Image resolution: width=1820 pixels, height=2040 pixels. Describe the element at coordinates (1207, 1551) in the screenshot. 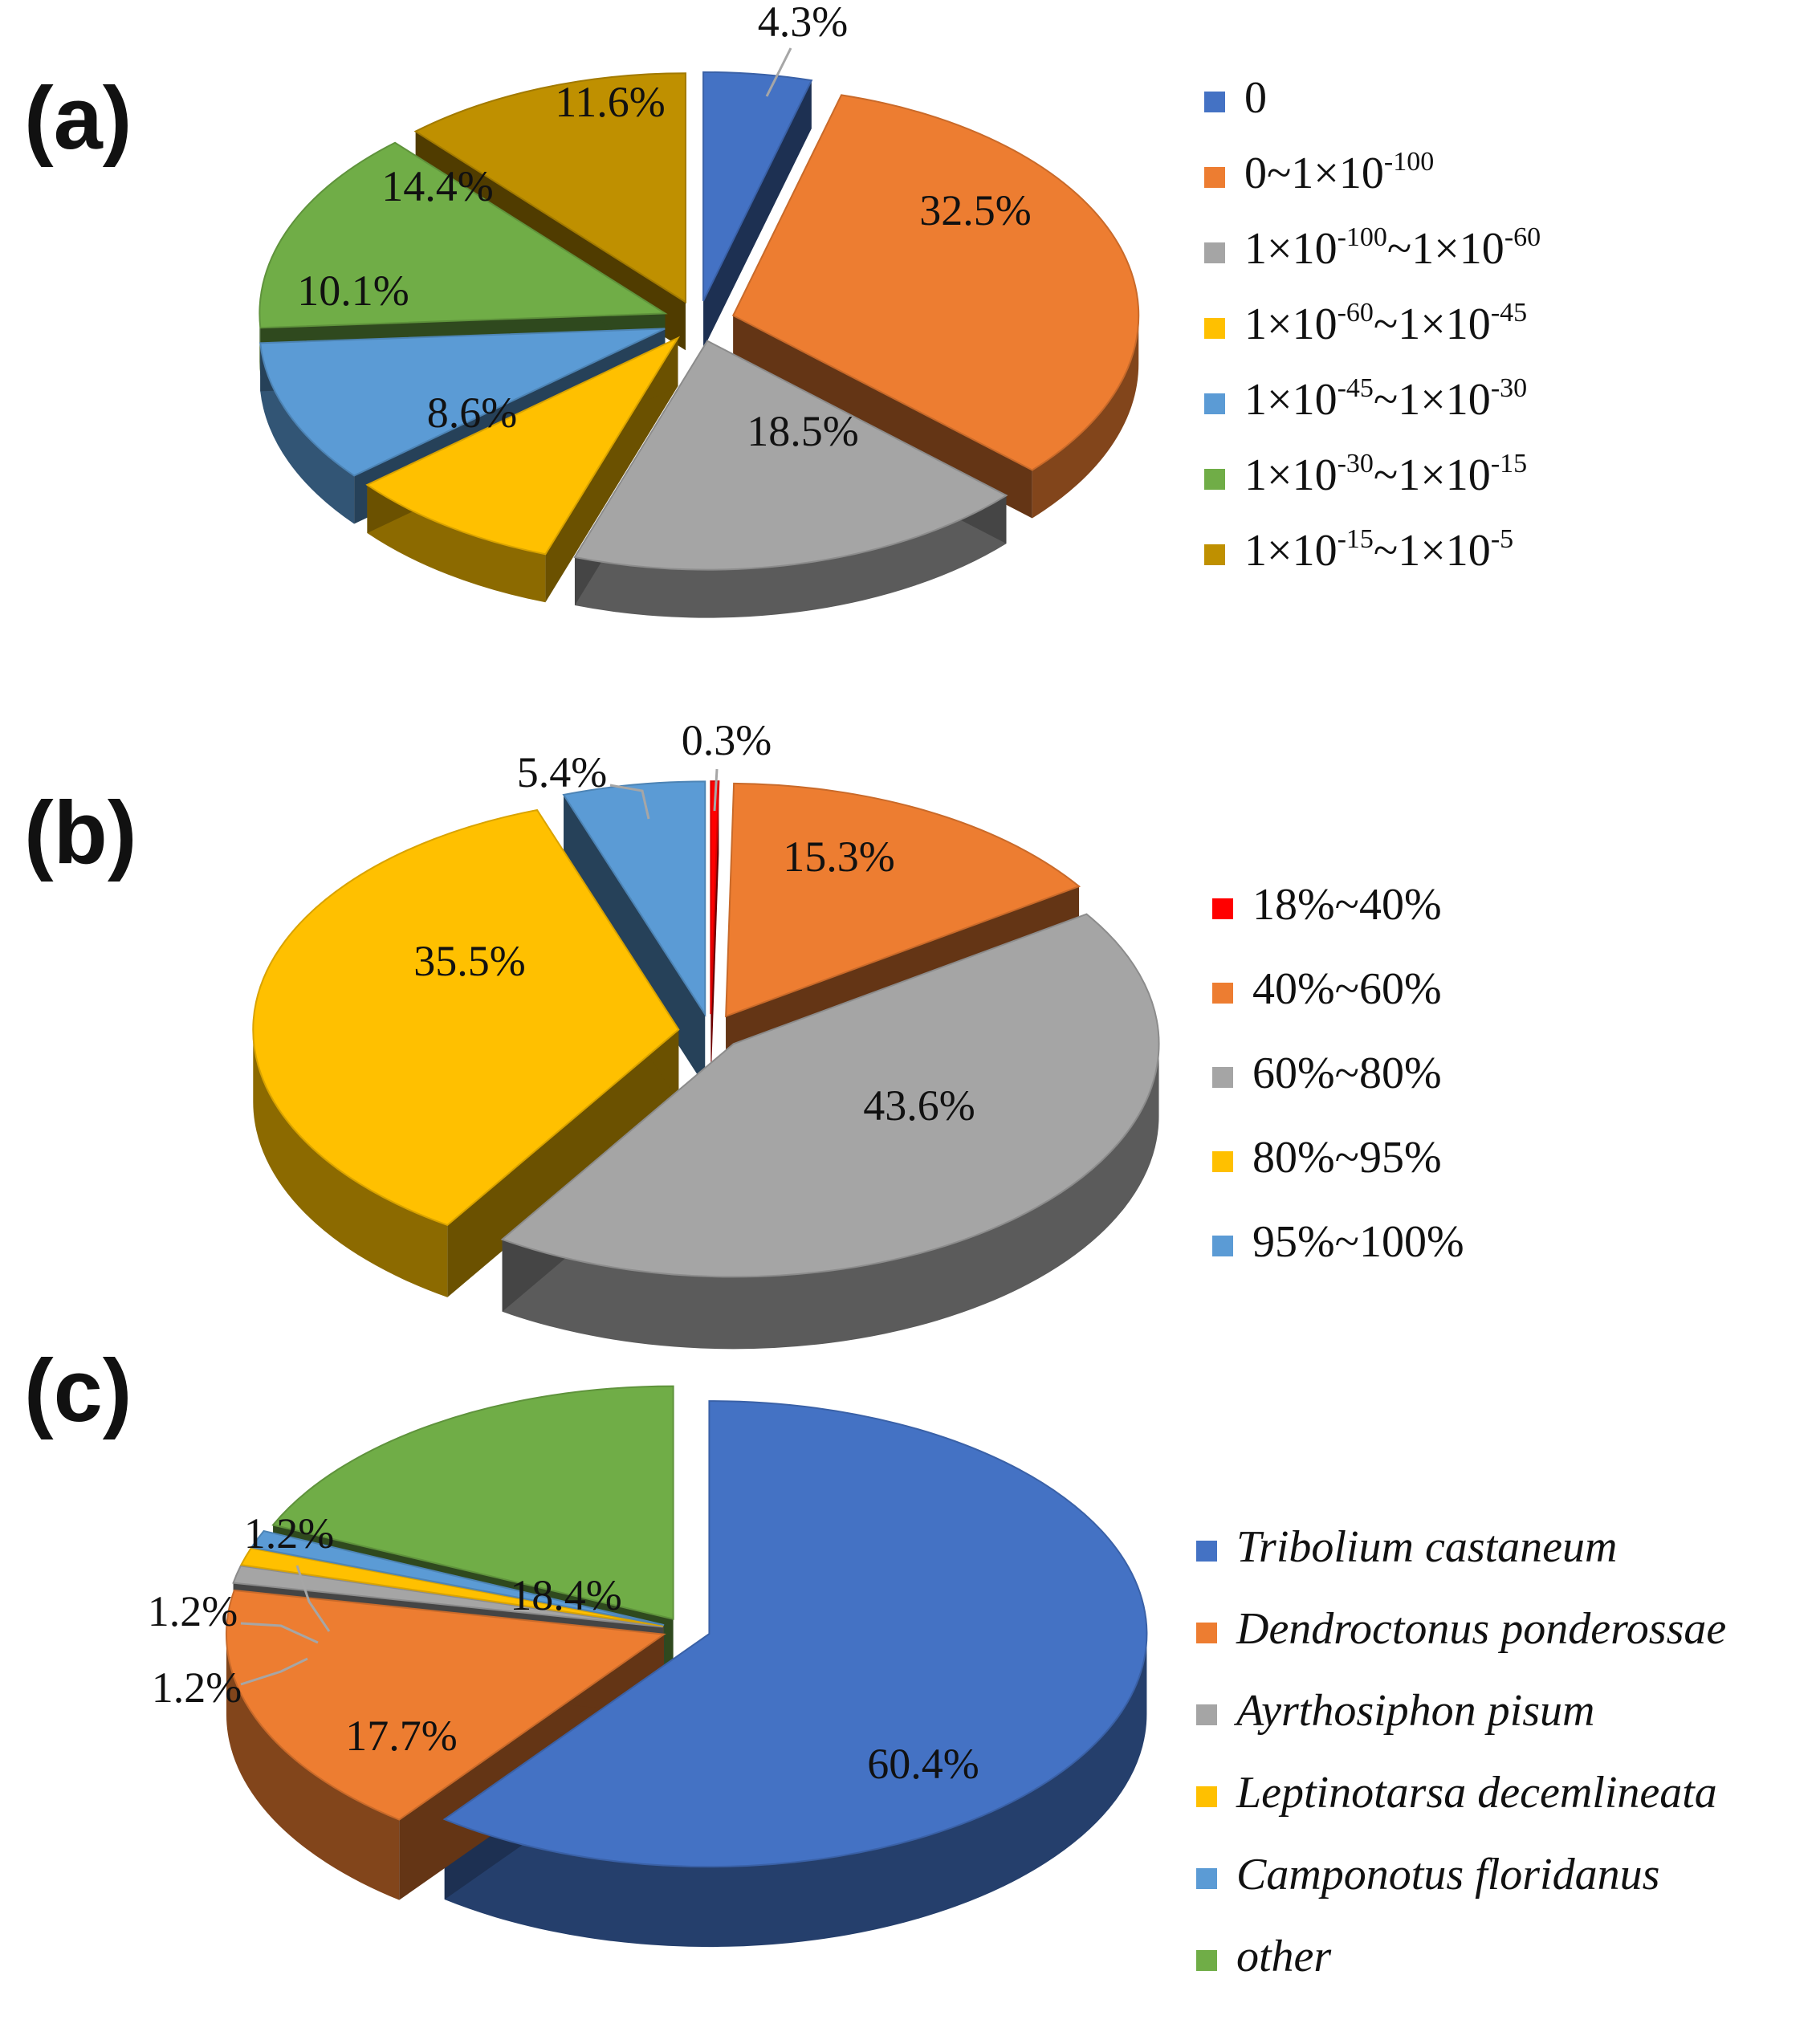

I see `legend-swatch-c-tribolium-castaneum` at that location.